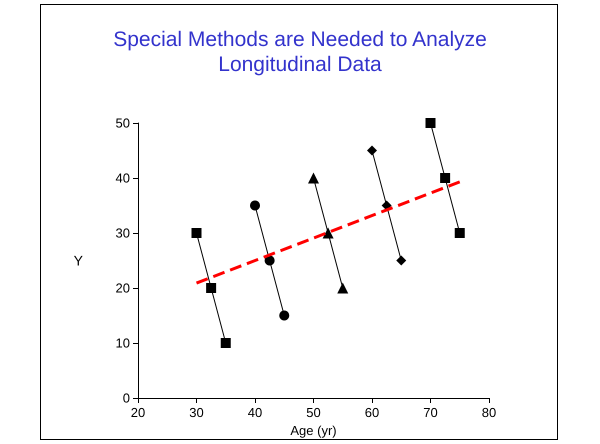  I want to click on y-tick-label: 40, so click(123, 178).